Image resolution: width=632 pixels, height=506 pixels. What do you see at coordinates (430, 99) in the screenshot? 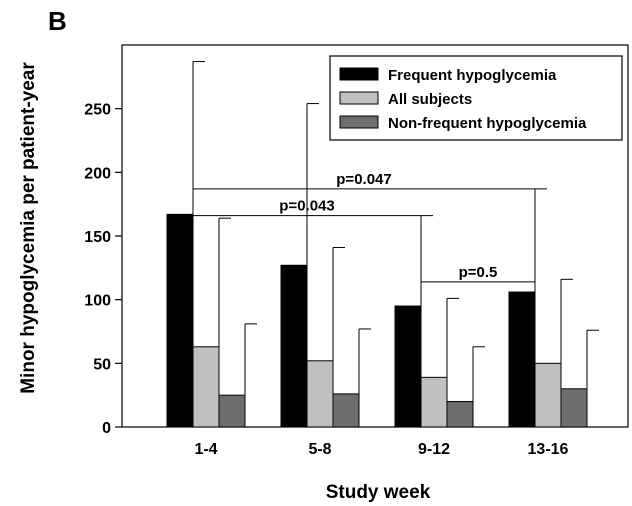
I see `legend-label: All subjects` at bounding box center [430, 99].